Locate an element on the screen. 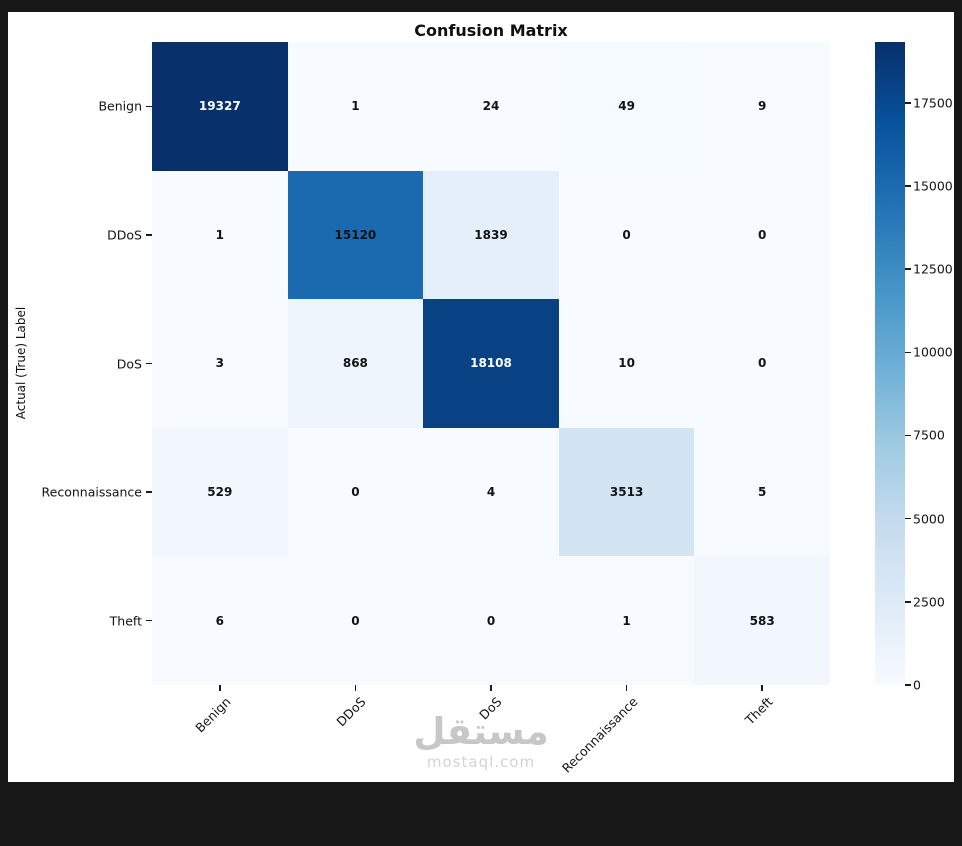 Image resolution: width=962 pixels, height=846 pixels. x-tick-label: Theft is located at coordinates (759, 711).